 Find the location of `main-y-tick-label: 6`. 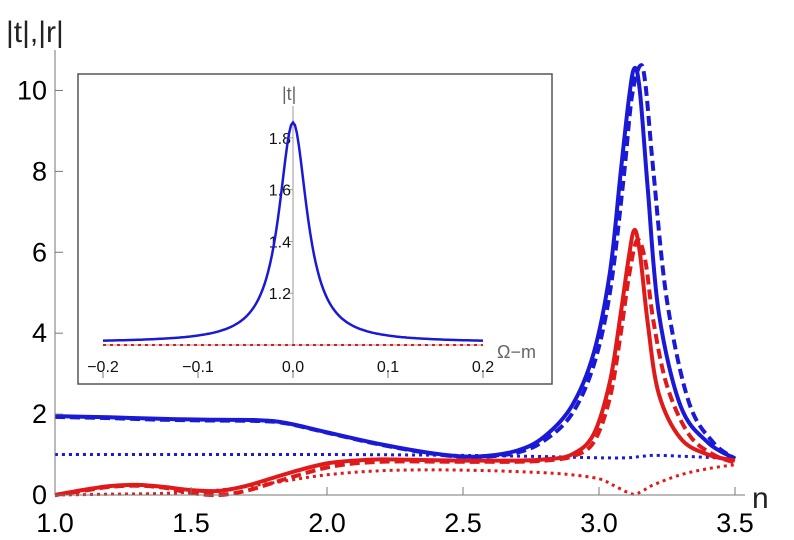

main-y-tick-label: 6 is located at coordinates (39, 252).